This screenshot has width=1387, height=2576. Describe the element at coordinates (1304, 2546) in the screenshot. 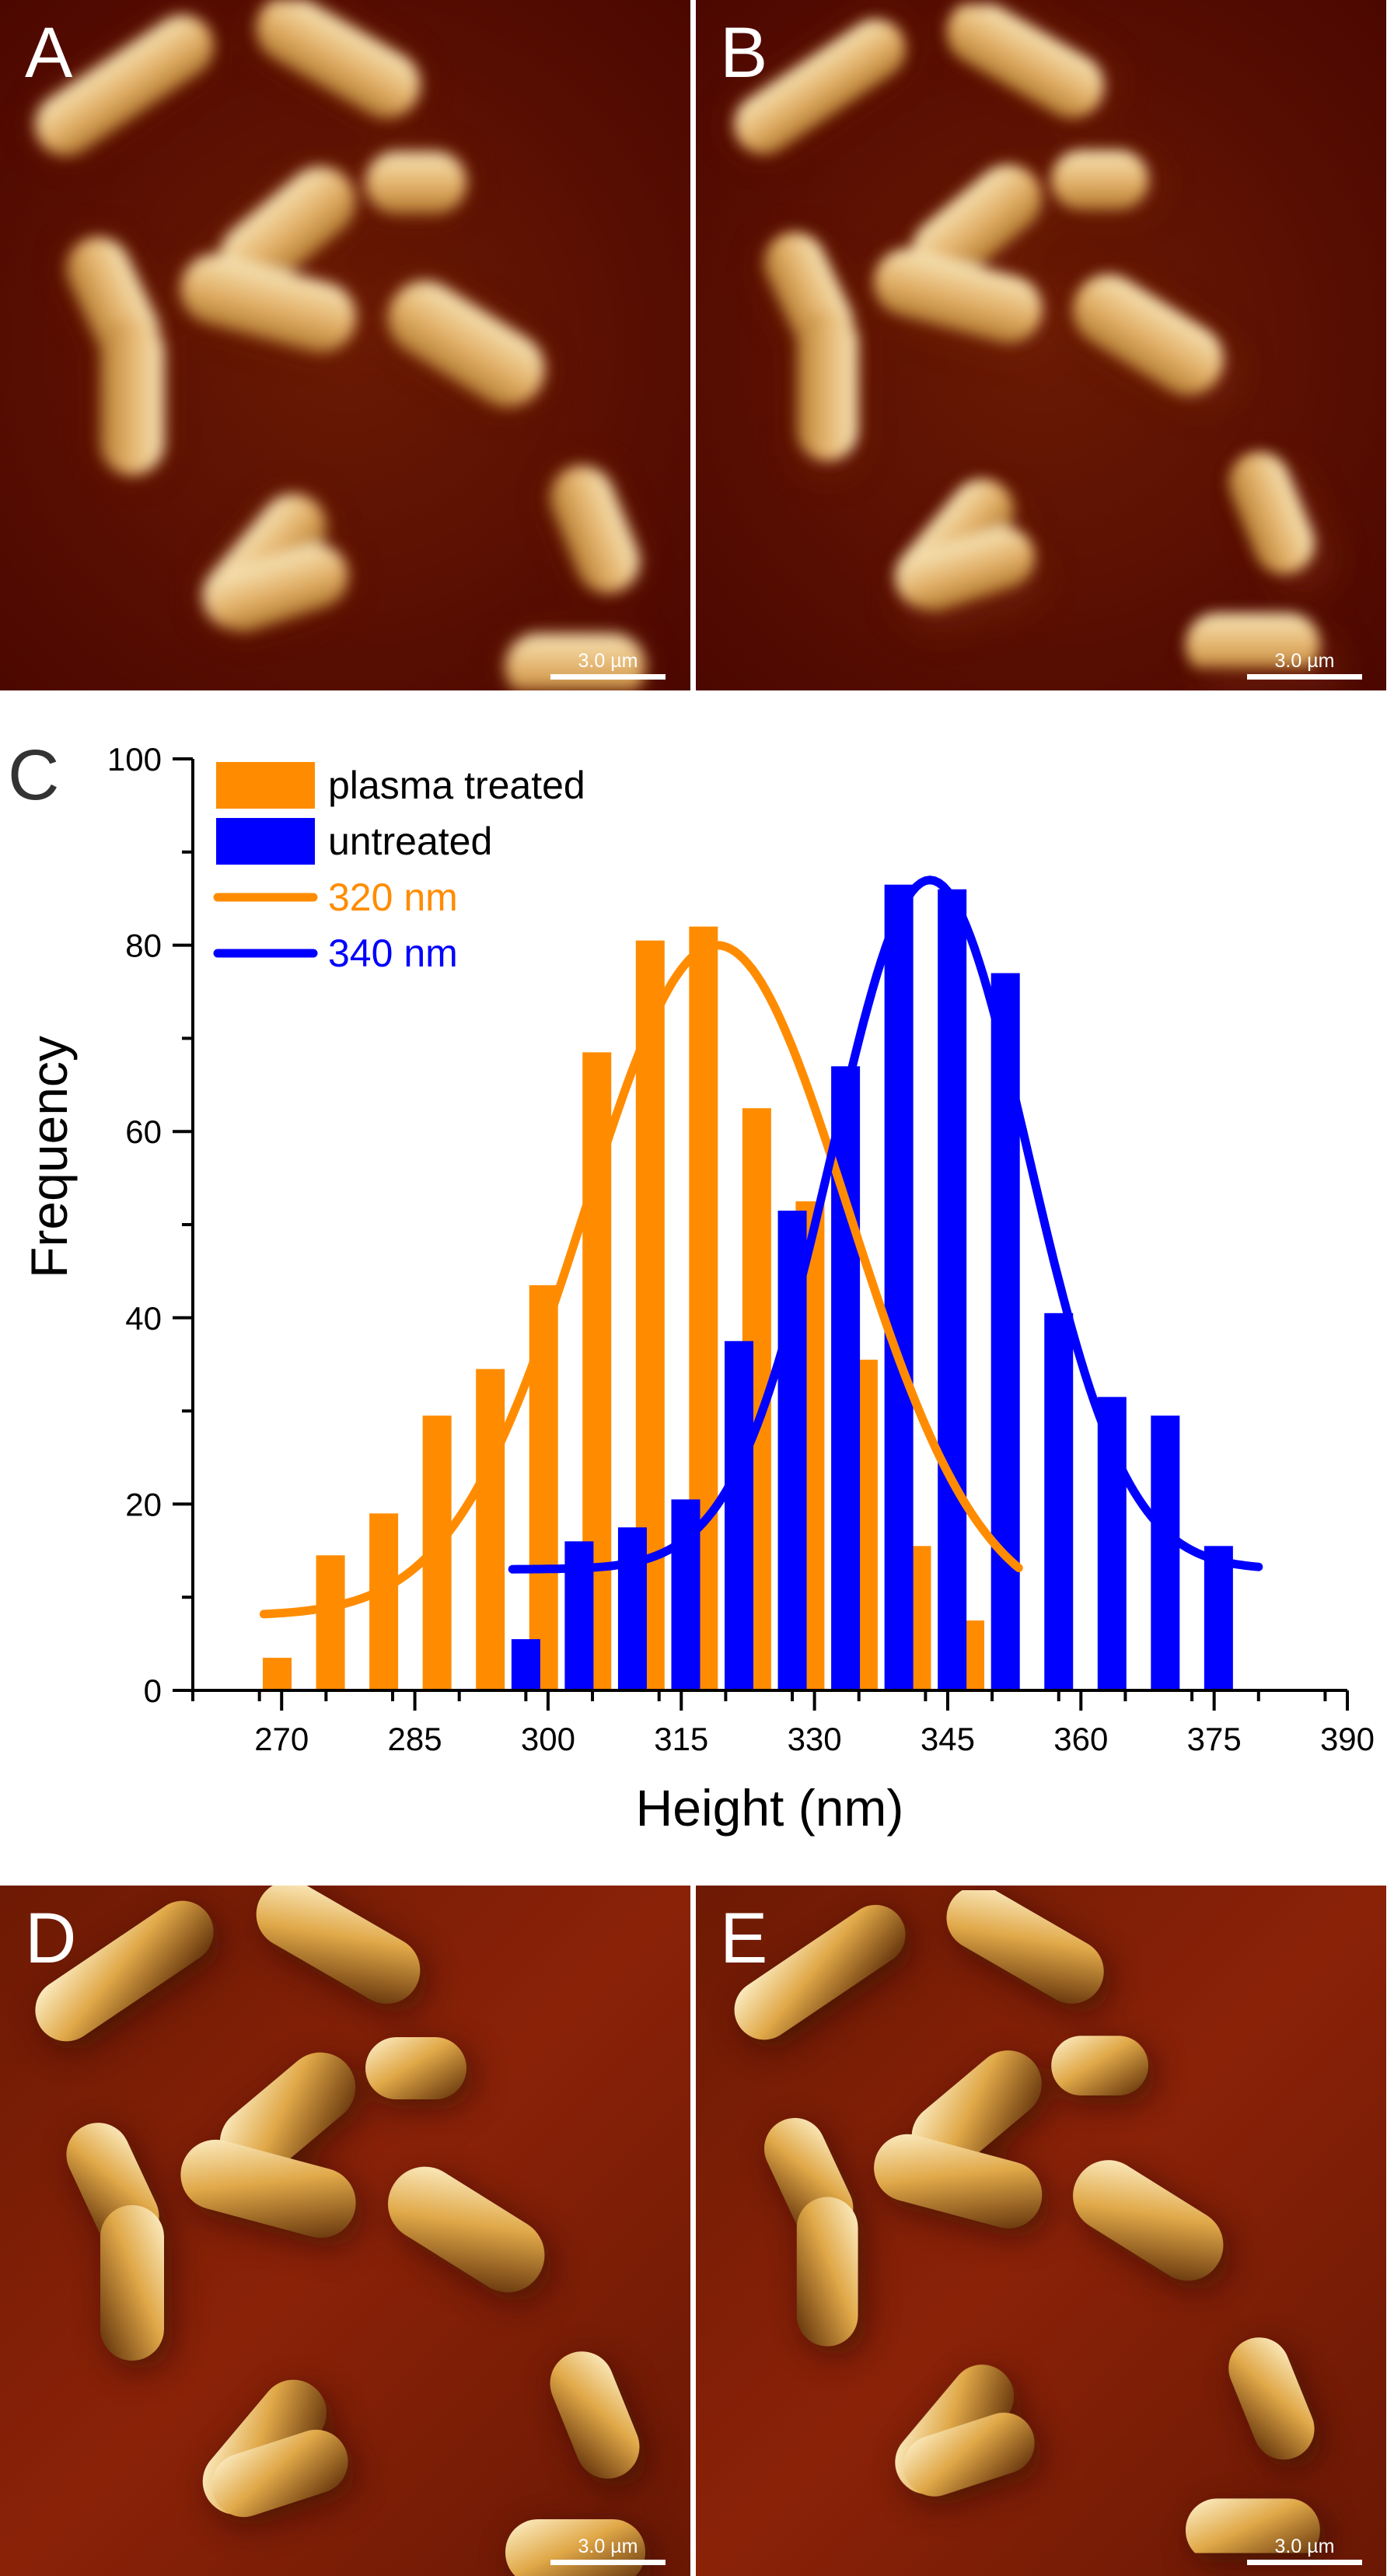

I see `scale-bar-label-e: 3.0 µm` at that location.